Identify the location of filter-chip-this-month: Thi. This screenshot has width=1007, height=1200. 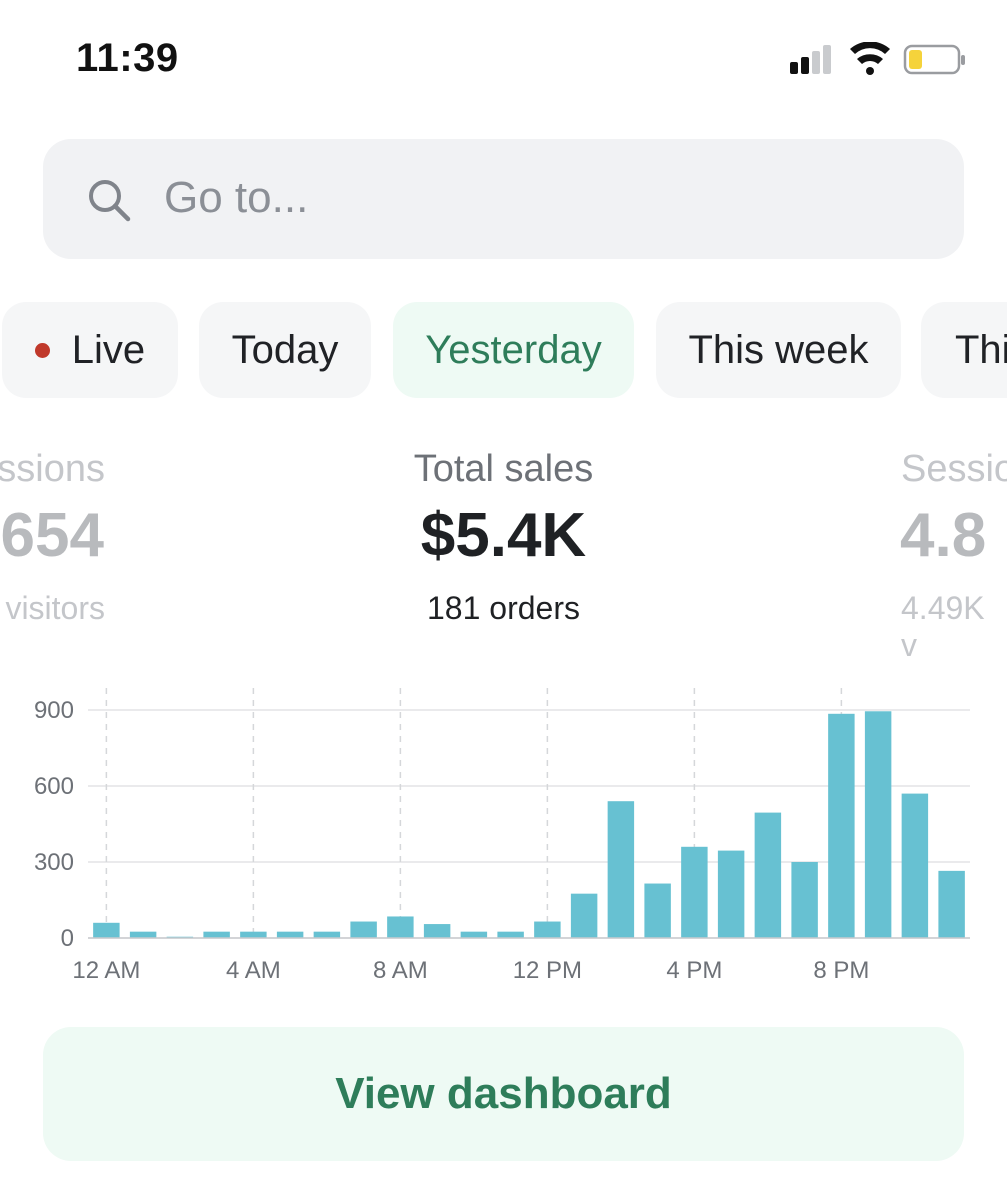
(964, 350).